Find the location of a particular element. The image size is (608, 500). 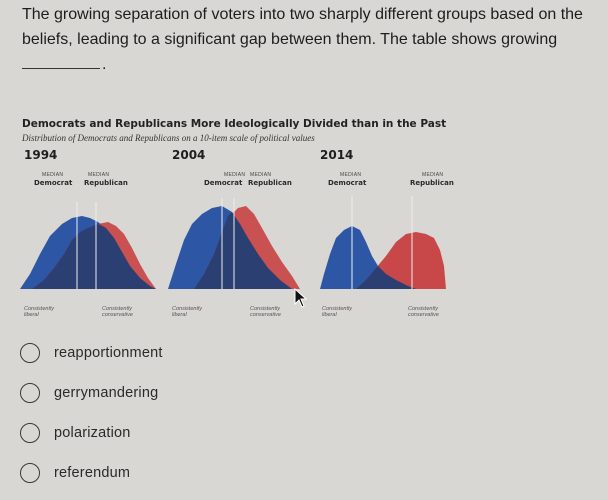

arrow-pointer-icon is located at coordinates (301, 298).